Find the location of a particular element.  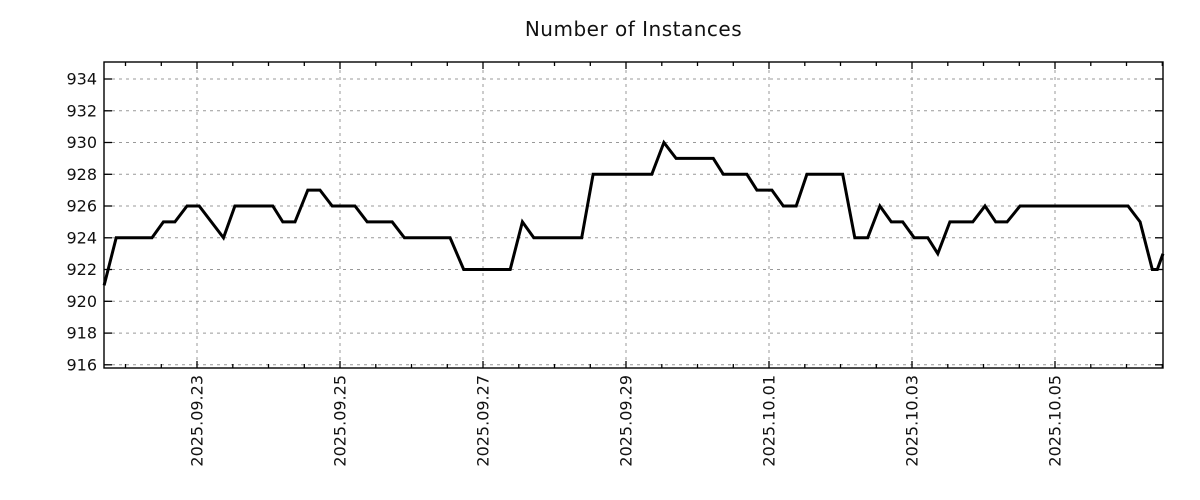

y-tick-label: 918 is located at coordinates (81, 333).